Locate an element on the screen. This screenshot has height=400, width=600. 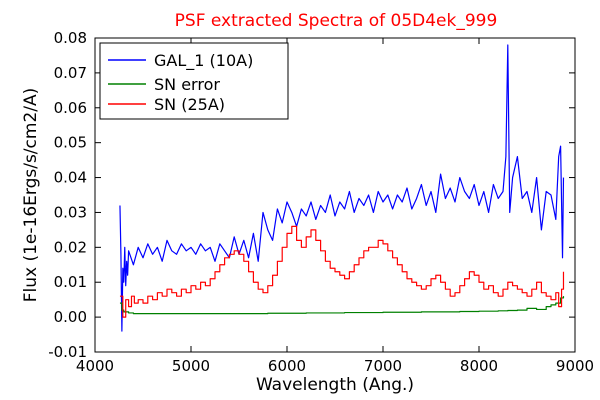
x-axis-label: Wavelength (Ang.) is located at coordinates (335, 385).